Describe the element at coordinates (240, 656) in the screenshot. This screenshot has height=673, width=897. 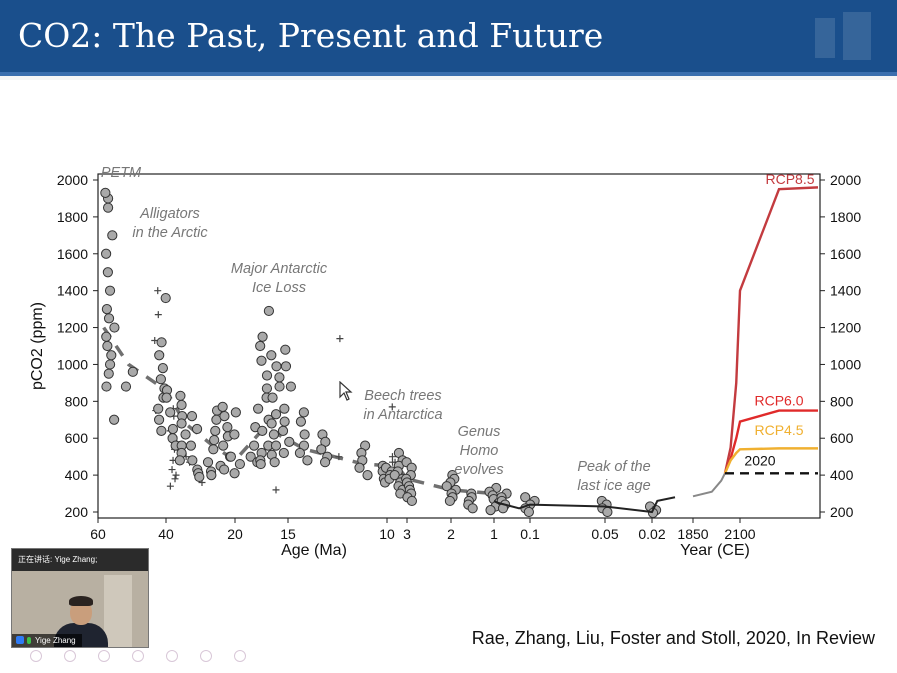
I see `more-tool-icon` at that location.